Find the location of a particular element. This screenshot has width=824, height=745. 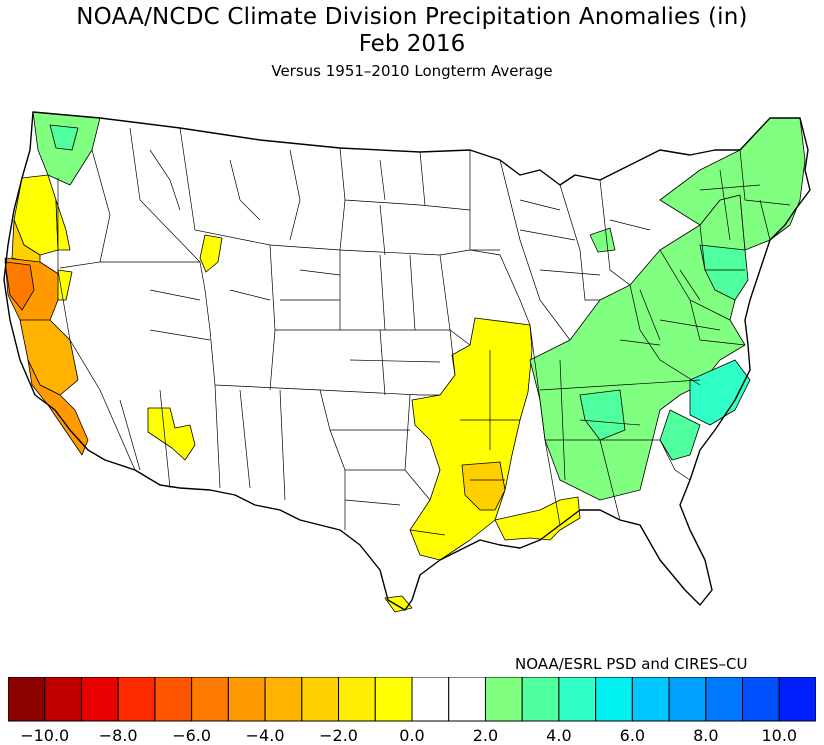

legend-tick-label: −2.0 is located at coordinates (338, 735).